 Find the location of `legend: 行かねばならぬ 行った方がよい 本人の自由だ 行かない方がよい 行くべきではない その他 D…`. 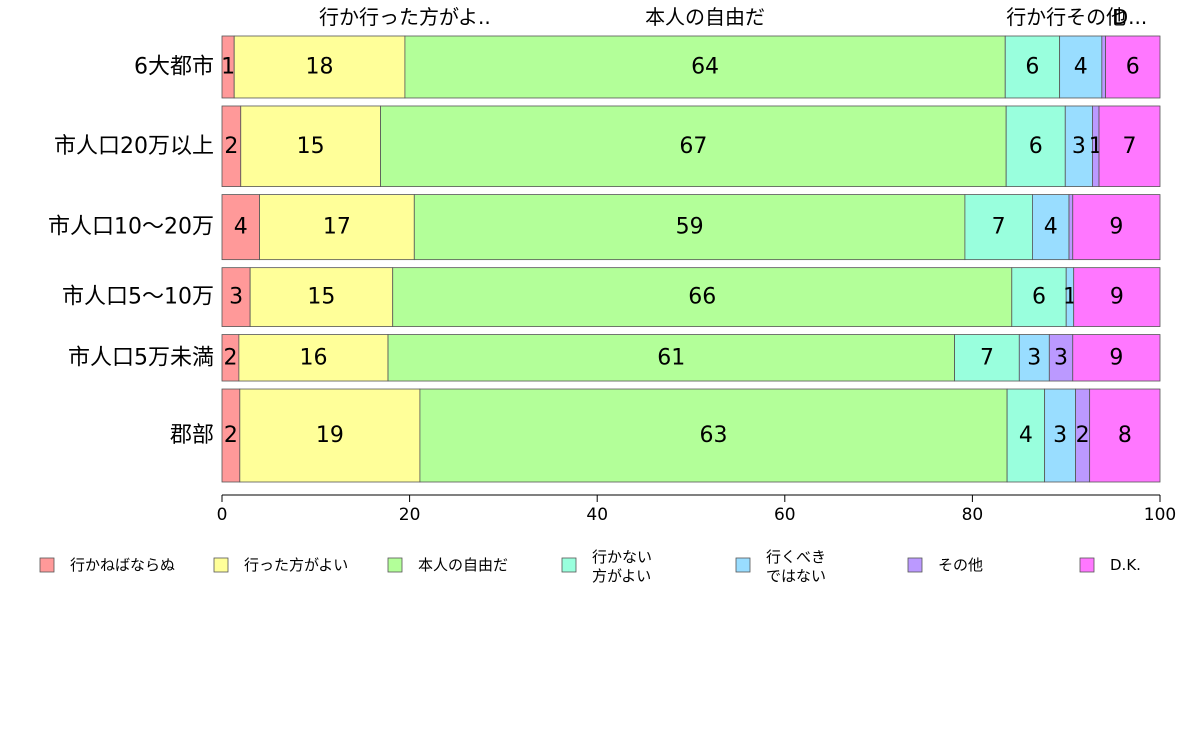

legend: 行かねばならぬ 行った方がよい 本人の自由だ 行かない方がよい 行くべきではない その他 D… is located at coordinates (590, 566).